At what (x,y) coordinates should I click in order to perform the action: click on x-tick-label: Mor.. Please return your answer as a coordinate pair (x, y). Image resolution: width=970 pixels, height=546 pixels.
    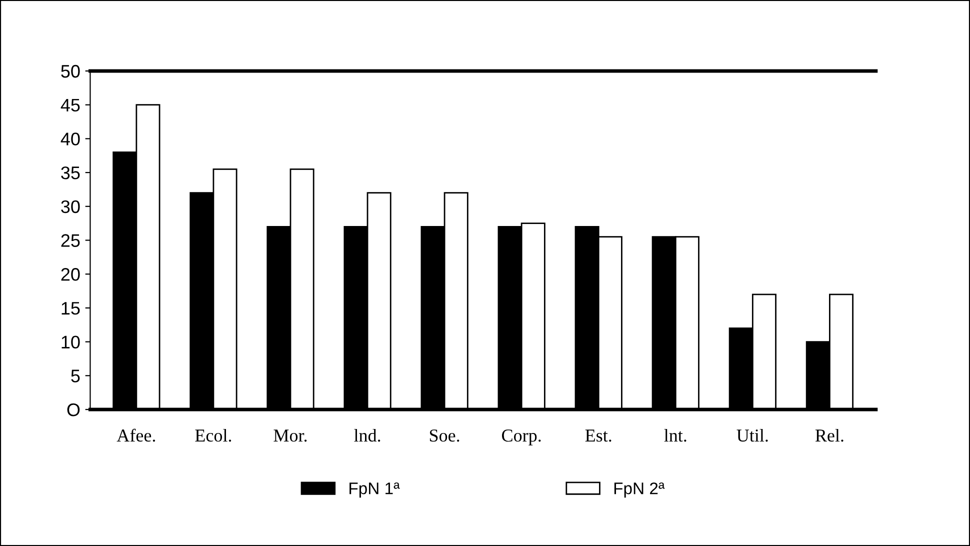
    Looking at the image, I should click on (290, 436).